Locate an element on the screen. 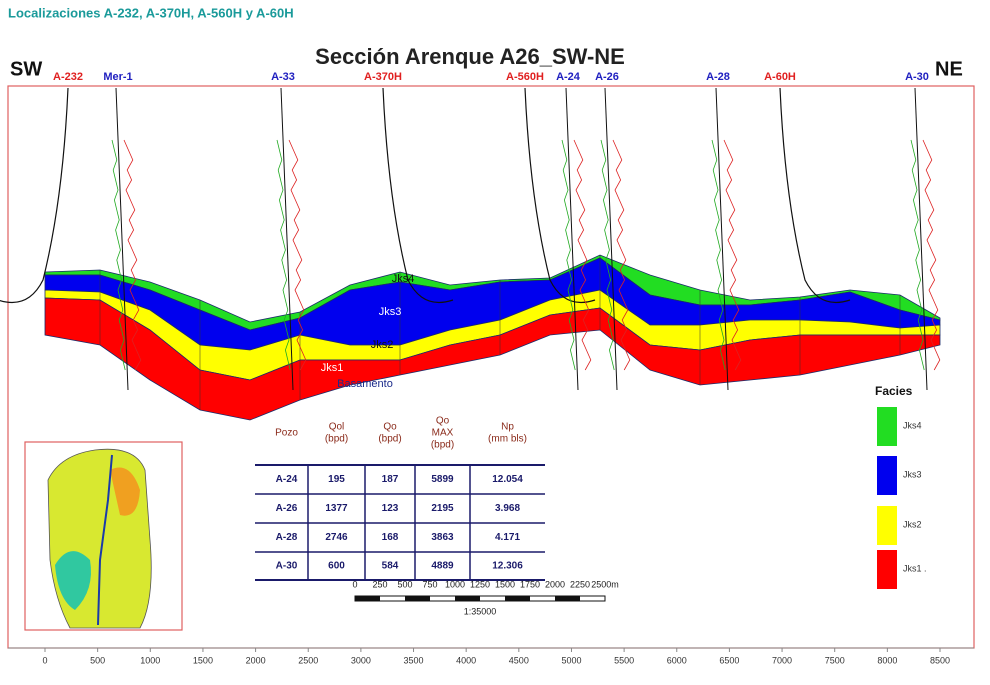 Image resolution: width=990 pixels, height=685 pixels. axis-label: 2000 is located at coordinates (256, 660).